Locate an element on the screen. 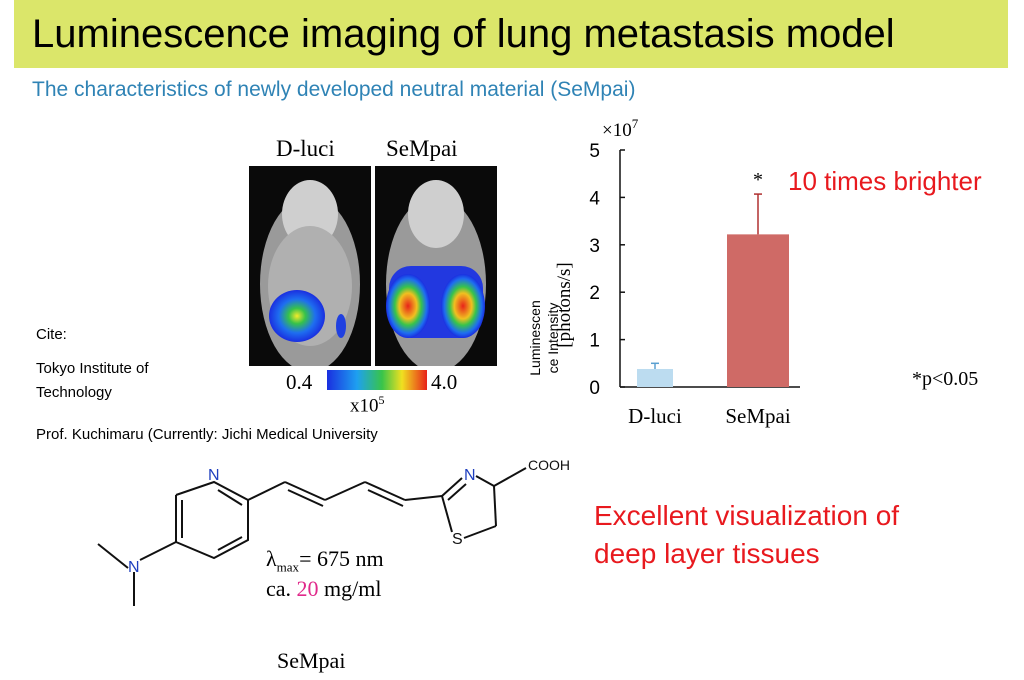 The width and height of the screenshot is (1024, 680). sempai-molecular-structure: N N N S COOH is located at coordinates (333, 531).